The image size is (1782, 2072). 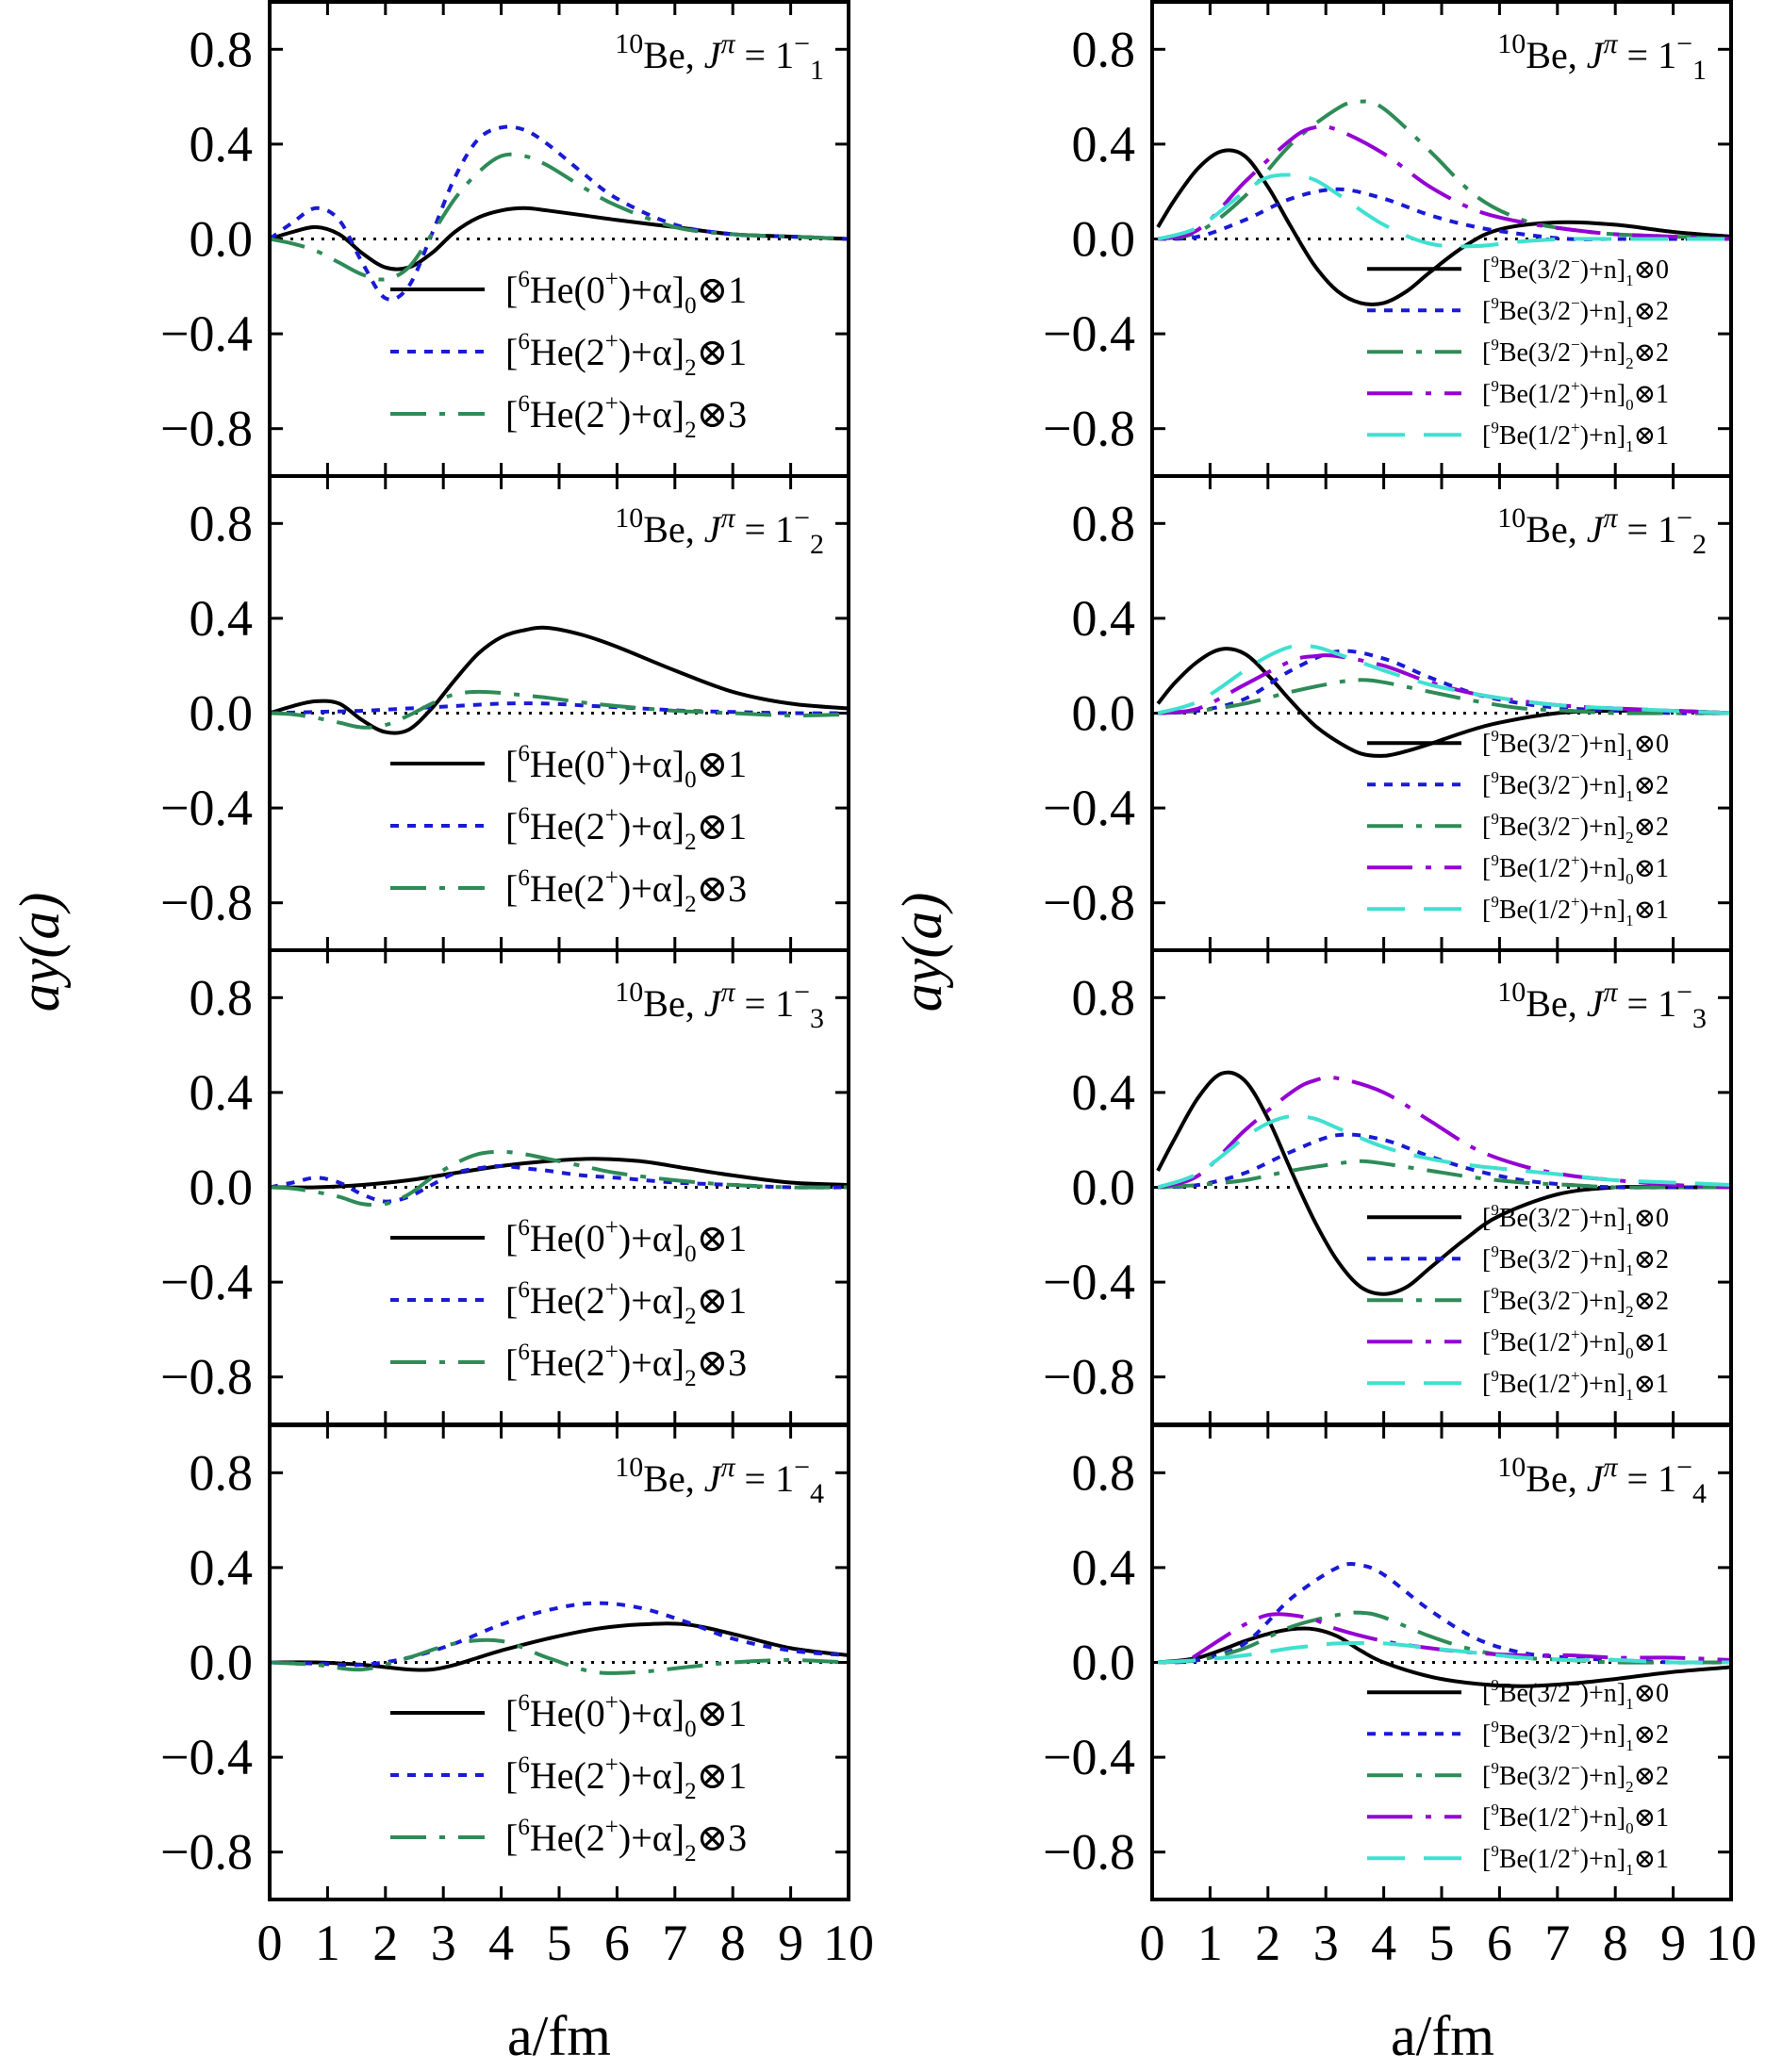 I want to click on panel-title: 10Be, Jπ = 1−2, so click(x=719, y=531).